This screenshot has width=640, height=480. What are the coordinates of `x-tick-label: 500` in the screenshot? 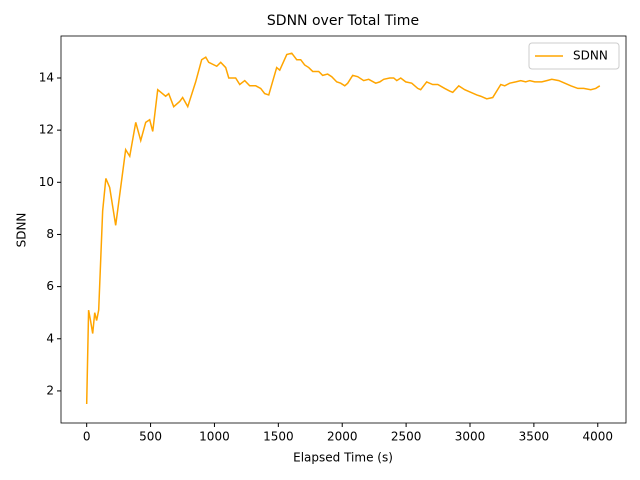 It's located at (150, 437).